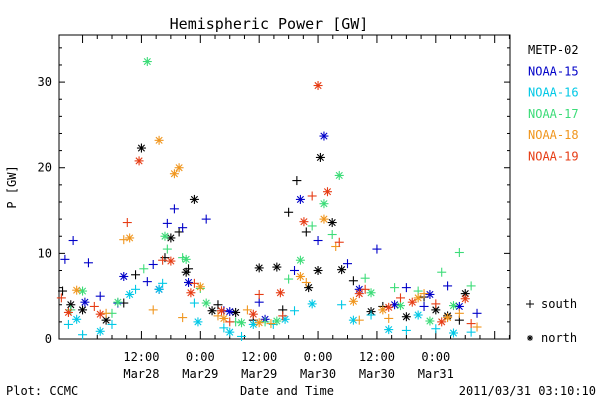 This screenshot has height=400, width=600. Describe the element at coordinates (45, 253) in the screenshot. I see `y-tick-label: 10` at that location.